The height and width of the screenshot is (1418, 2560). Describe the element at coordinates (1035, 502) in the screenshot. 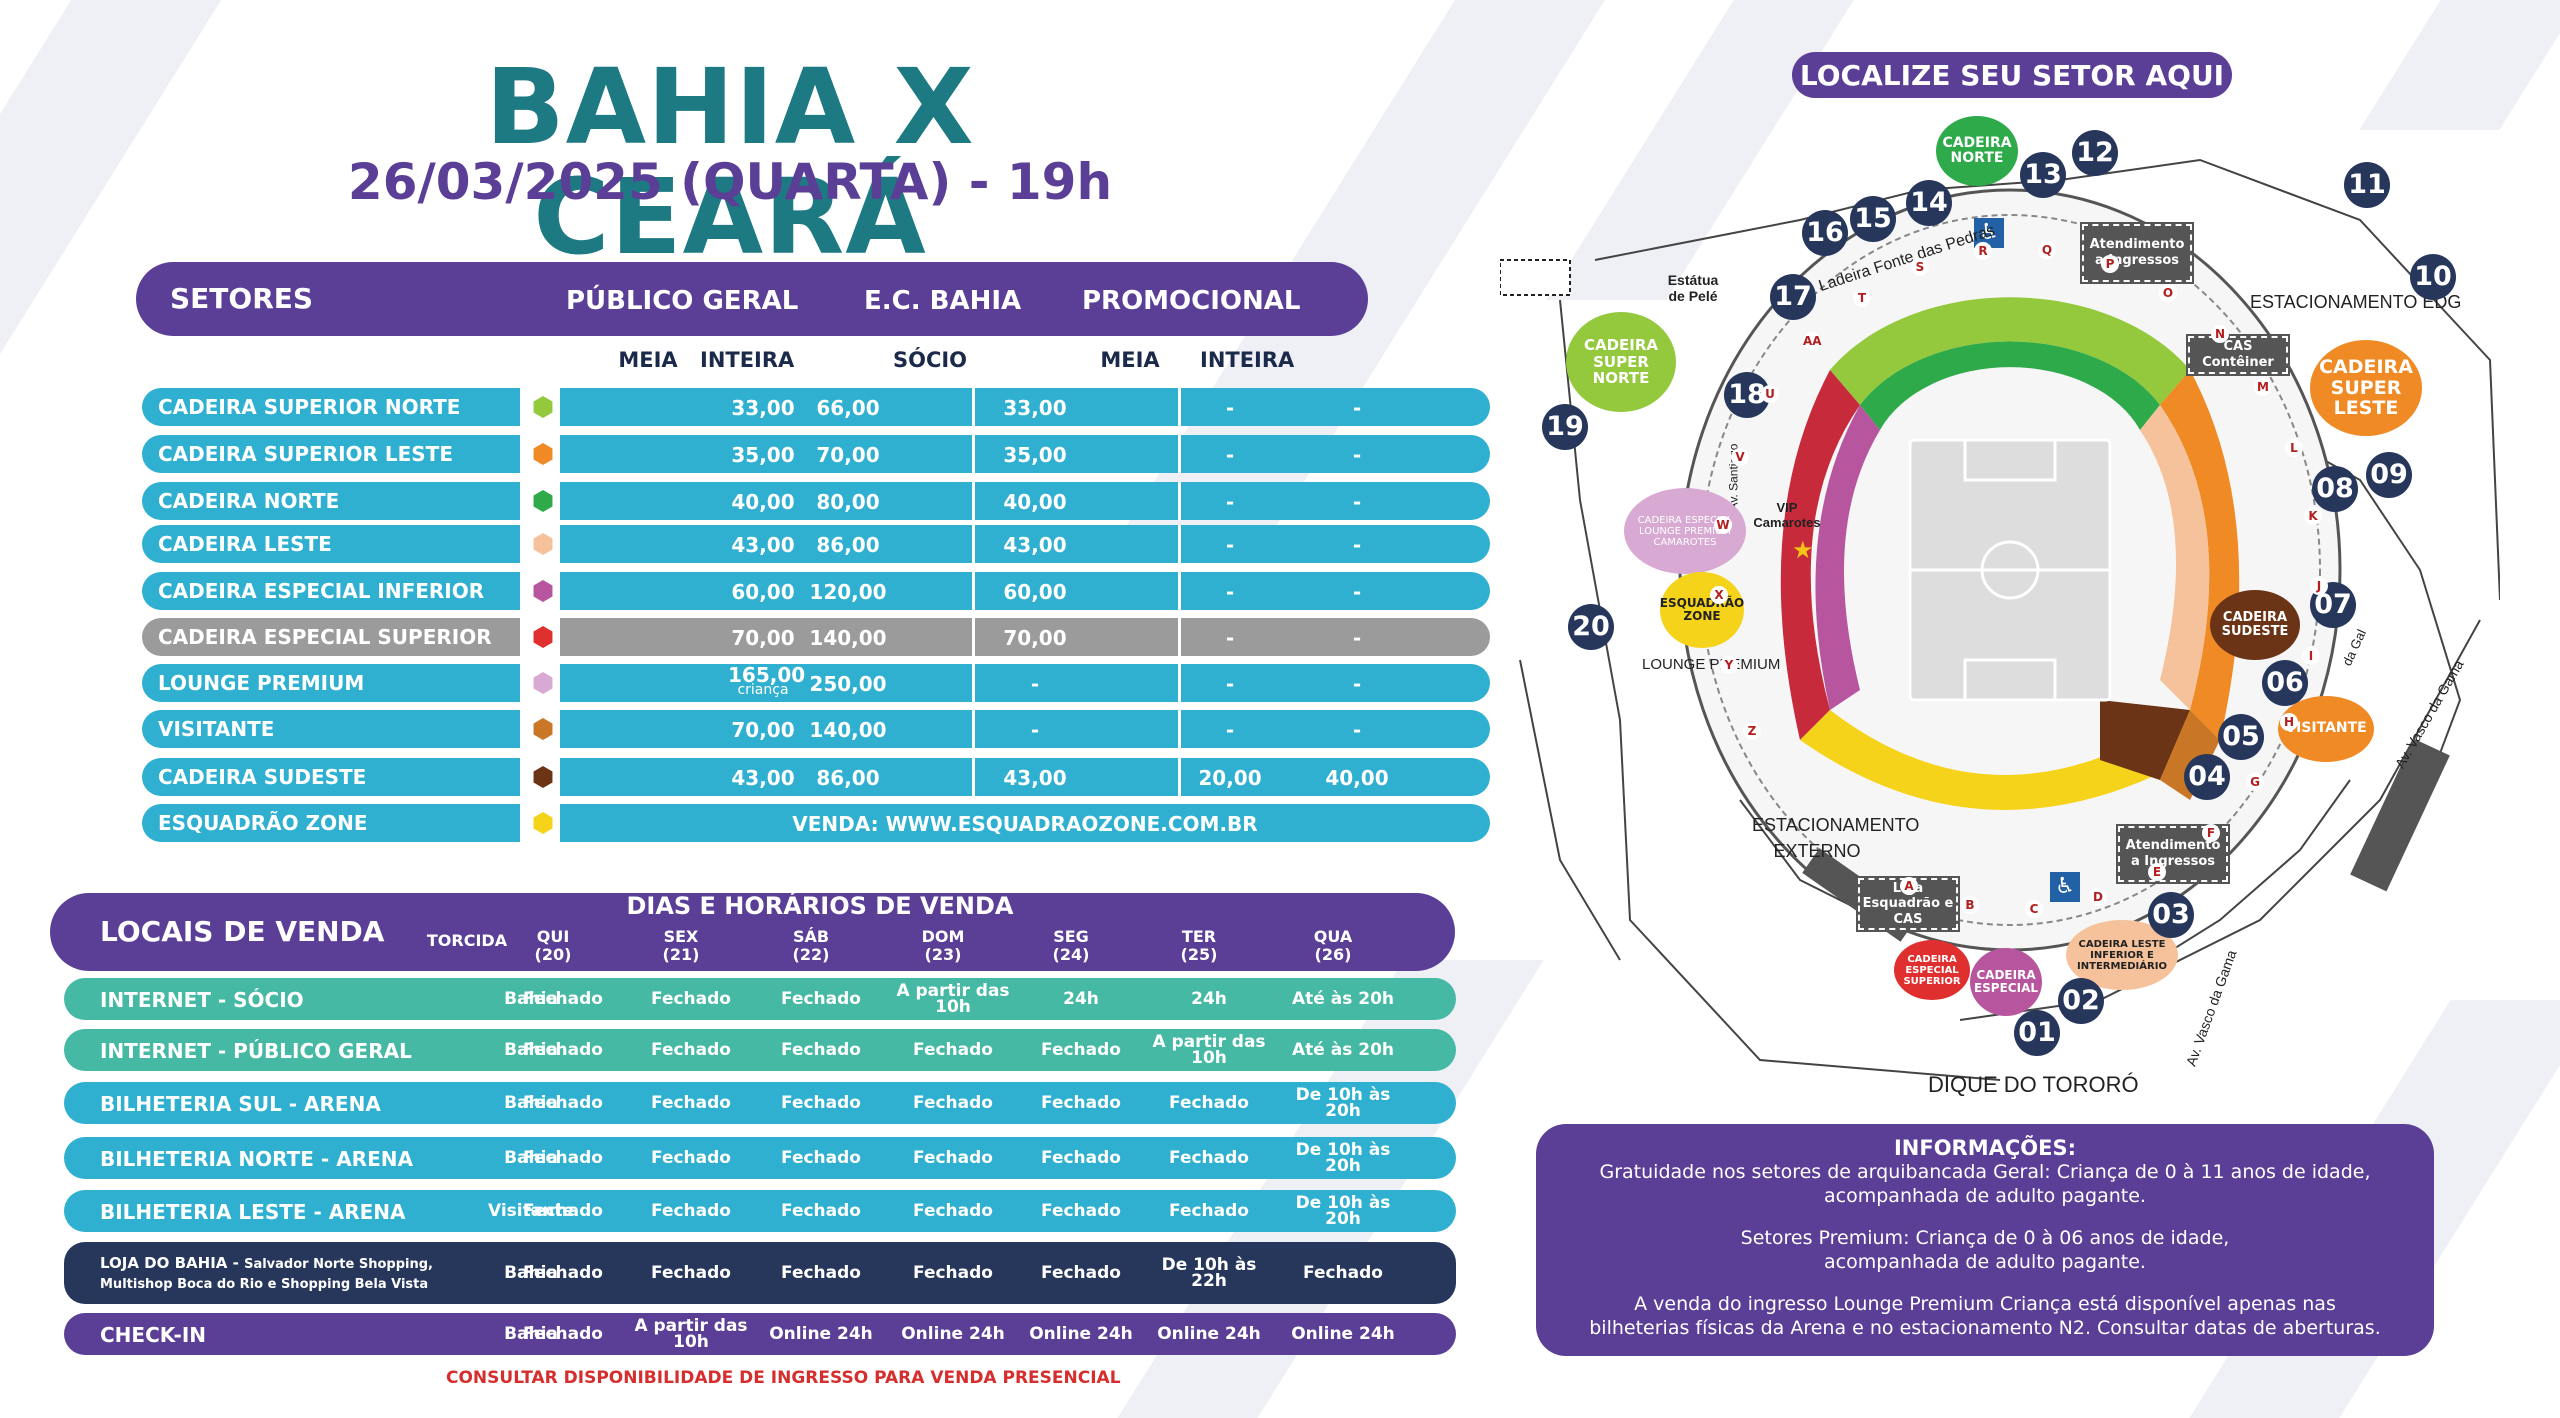

I see `price-socio: 40,00` at that location.